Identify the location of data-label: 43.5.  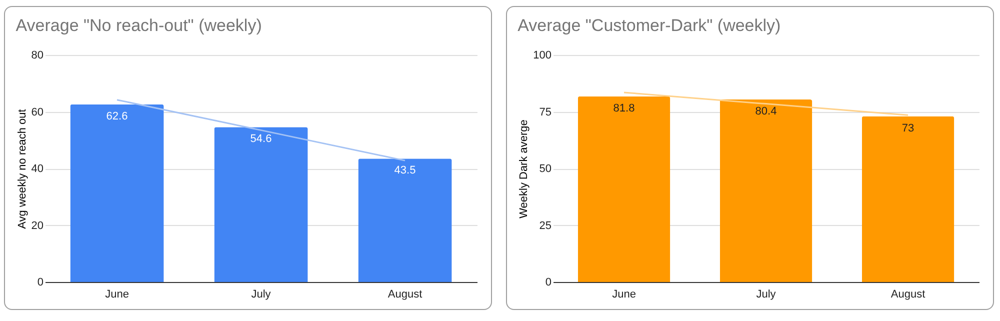
(405, 170).